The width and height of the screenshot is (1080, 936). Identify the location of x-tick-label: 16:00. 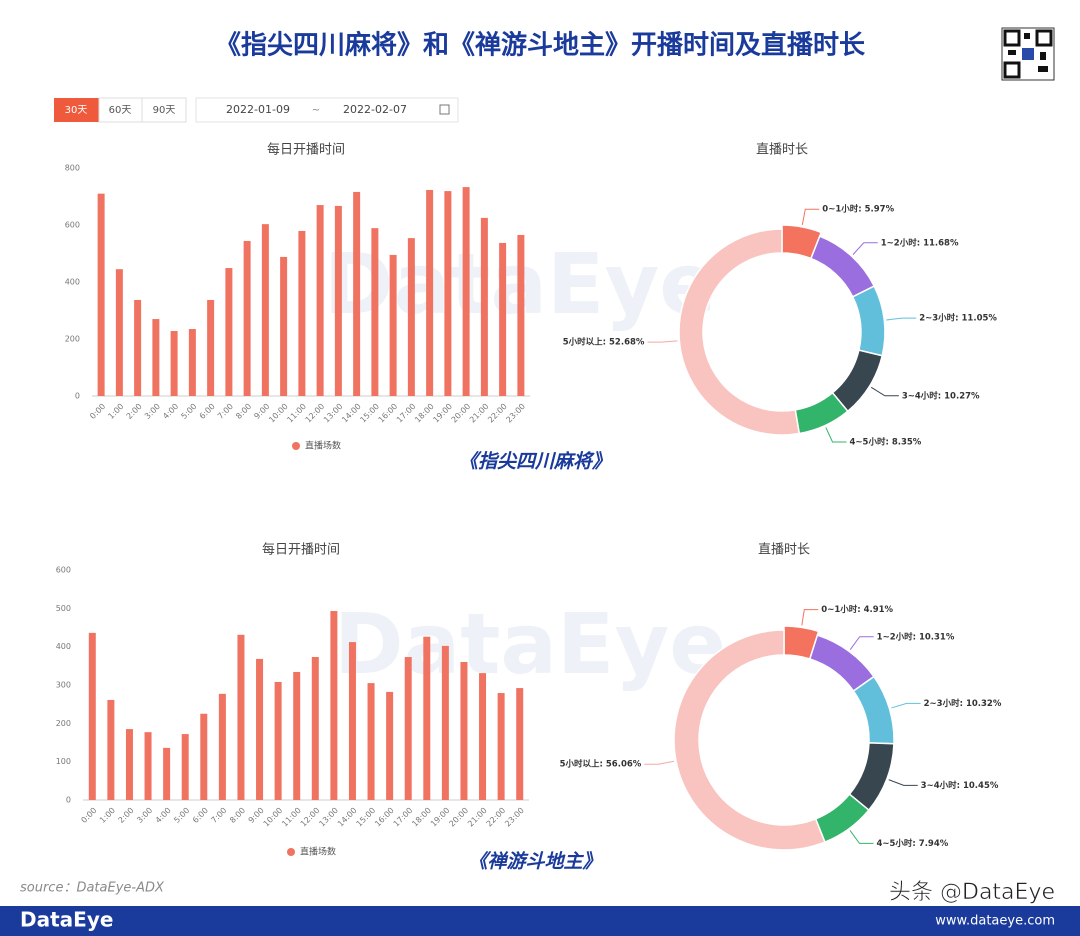
(384, 817).